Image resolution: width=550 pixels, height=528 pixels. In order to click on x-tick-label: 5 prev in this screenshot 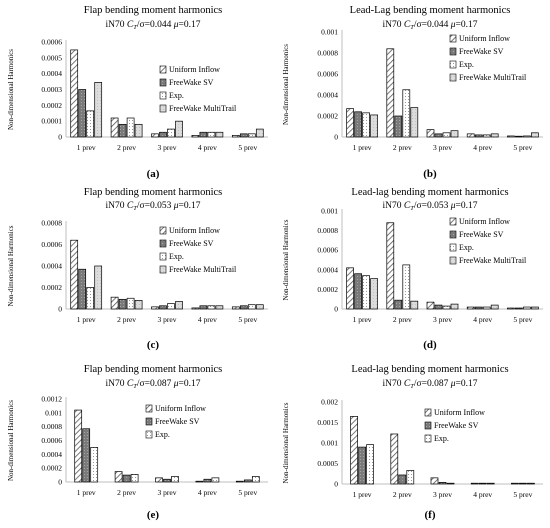, I will do `click(247, 319)`.